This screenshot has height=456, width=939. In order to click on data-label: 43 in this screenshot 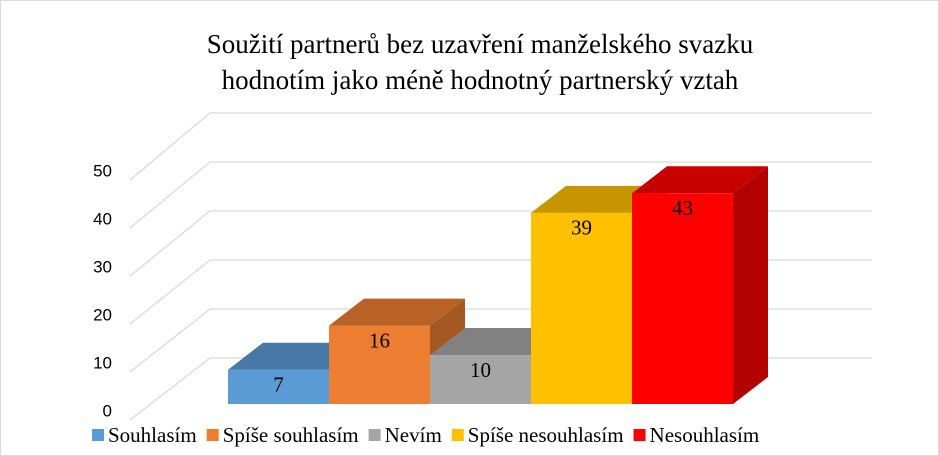, I will do `click(682, 208)`.